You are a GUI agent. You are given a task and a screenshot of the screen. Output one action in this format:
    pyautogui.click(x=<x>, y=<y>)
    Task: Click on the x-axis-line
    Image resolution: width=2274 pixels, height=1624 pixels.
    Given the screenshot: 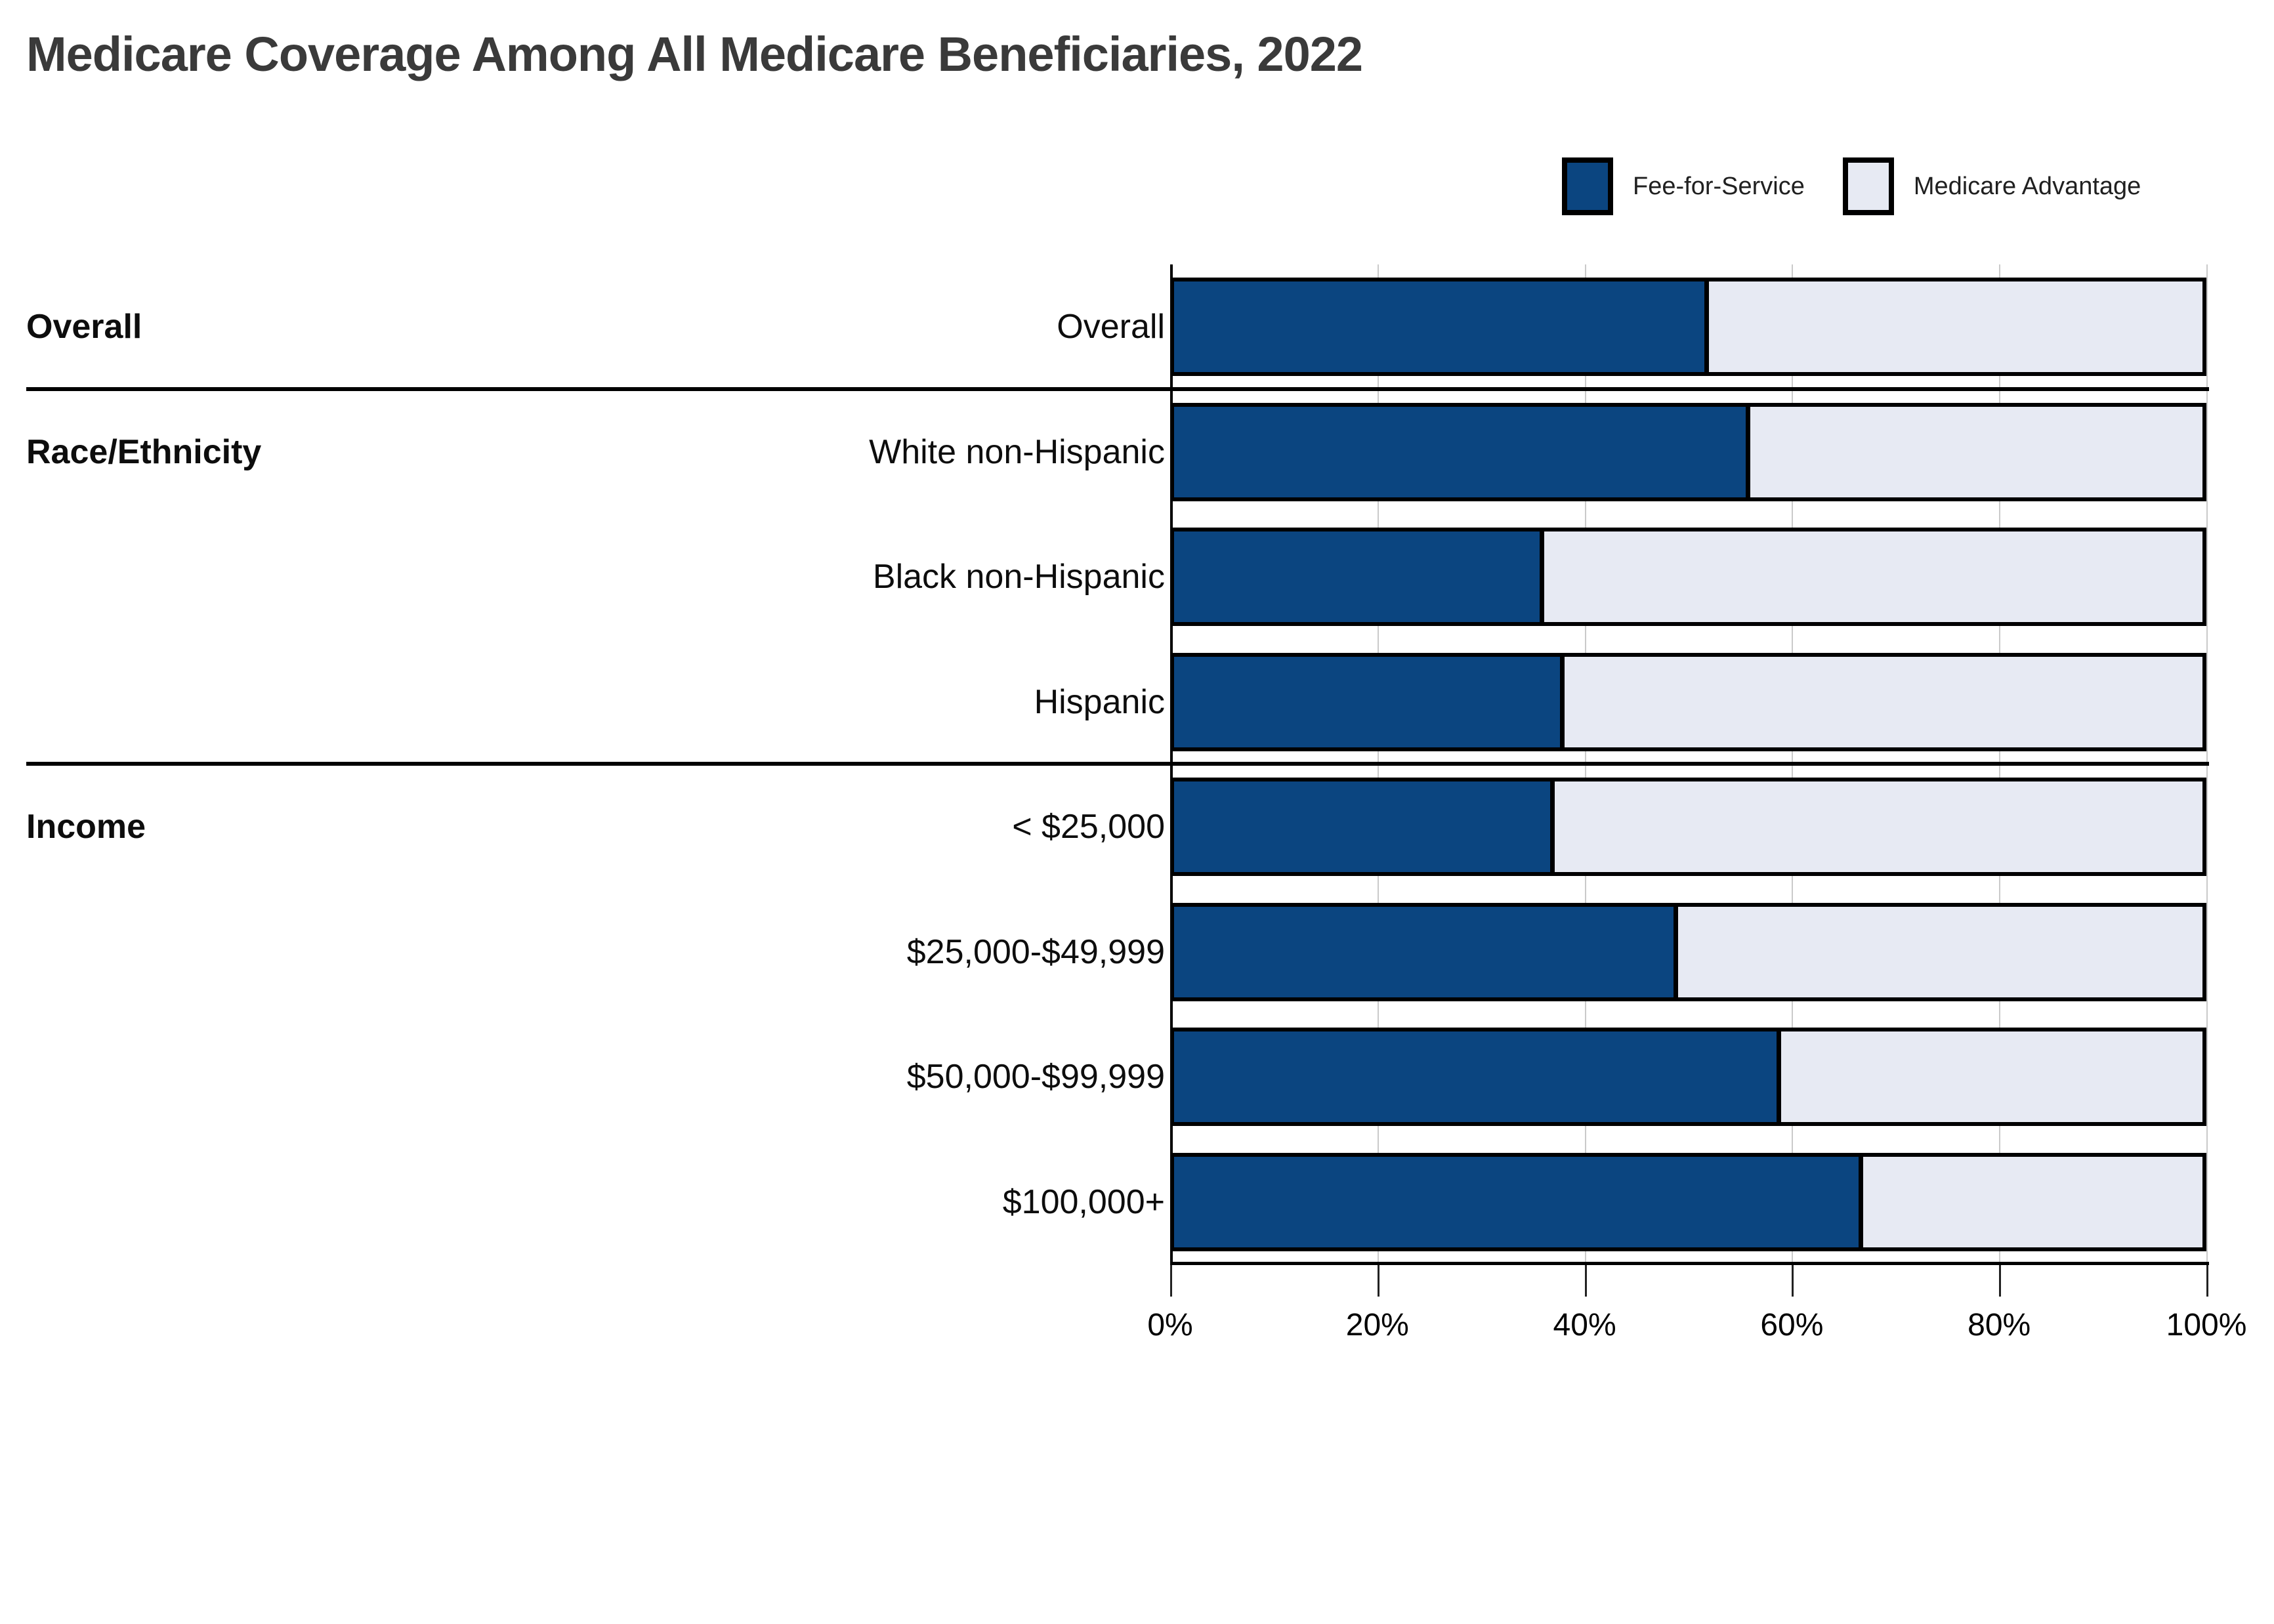 What is the action you would take?
    pyautogui.click(x=1689, y=1263)
    